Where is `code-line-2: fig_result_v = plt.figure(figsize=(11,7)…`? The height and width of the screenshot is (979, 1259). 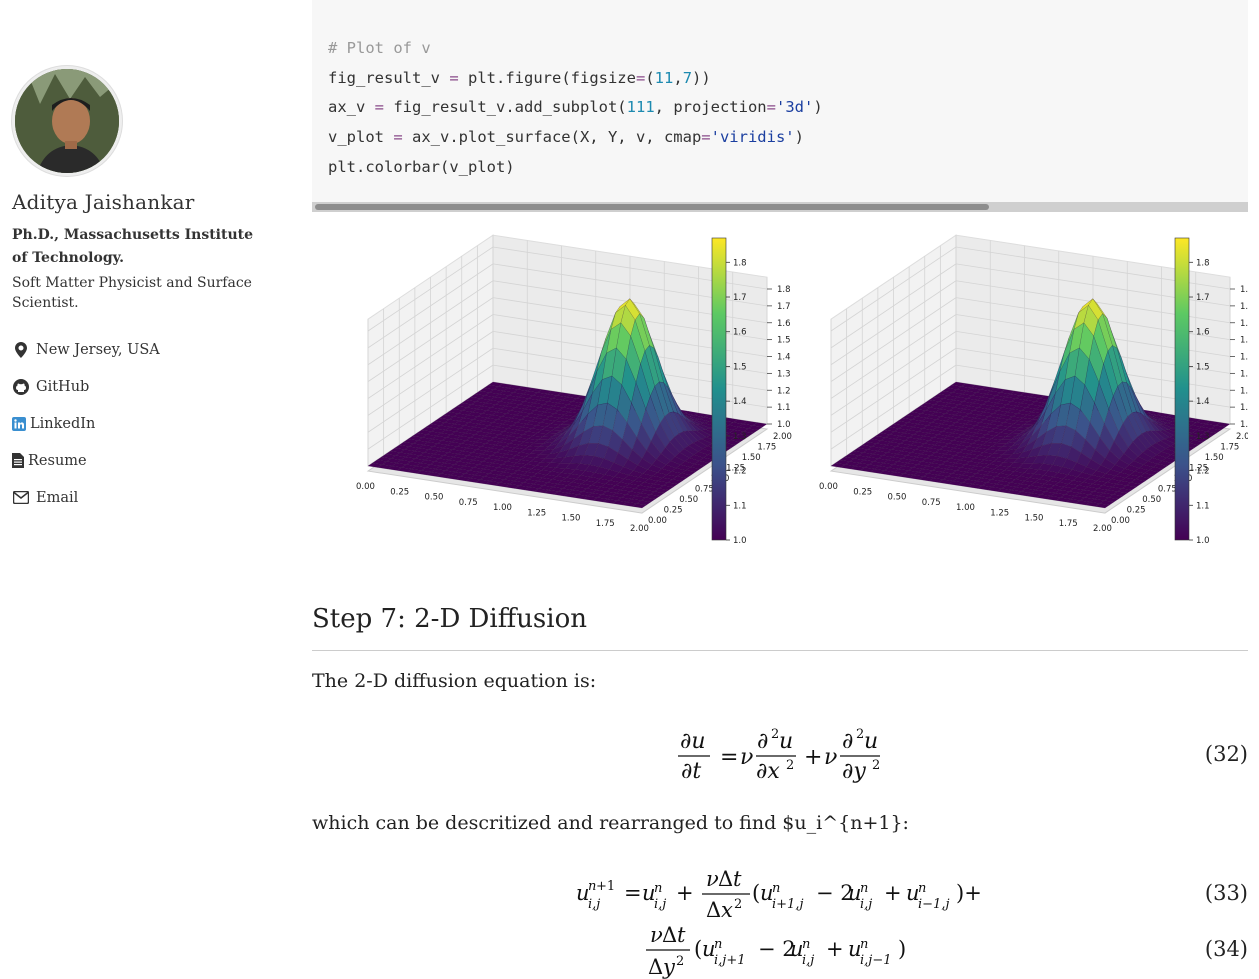 code-line-2: fig_result_v = plt.figure(figsize=(11,7)… is located at coordinates (519, 77).